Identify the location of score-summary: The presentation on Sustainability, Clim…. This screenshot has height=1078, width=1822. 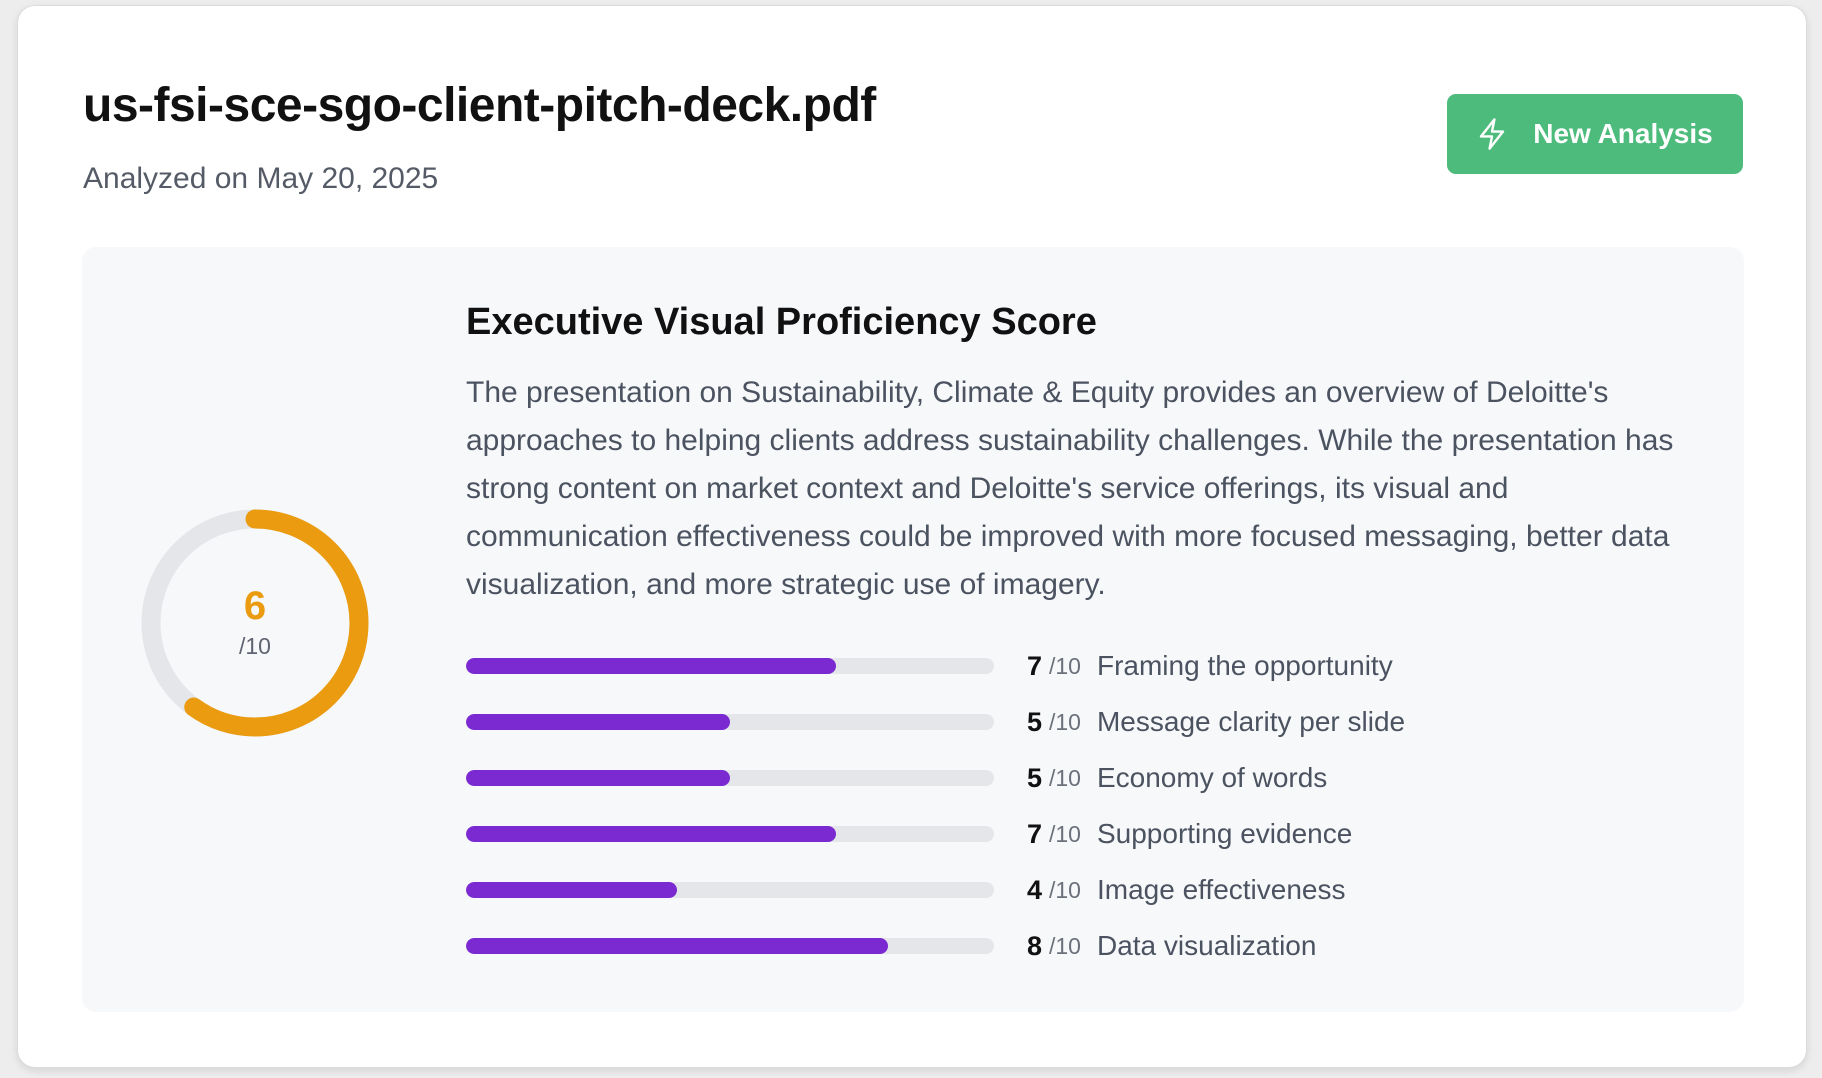
(1070, 488).